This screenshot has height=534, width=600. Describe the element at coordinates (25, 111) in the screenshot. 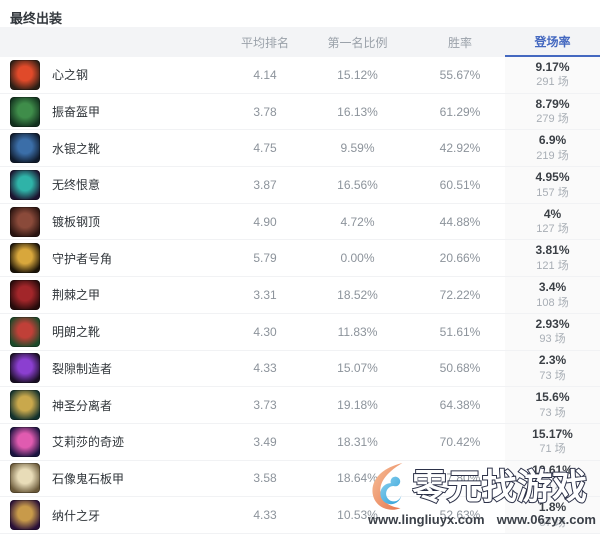

I see `spirit-visage-icon` at that location.